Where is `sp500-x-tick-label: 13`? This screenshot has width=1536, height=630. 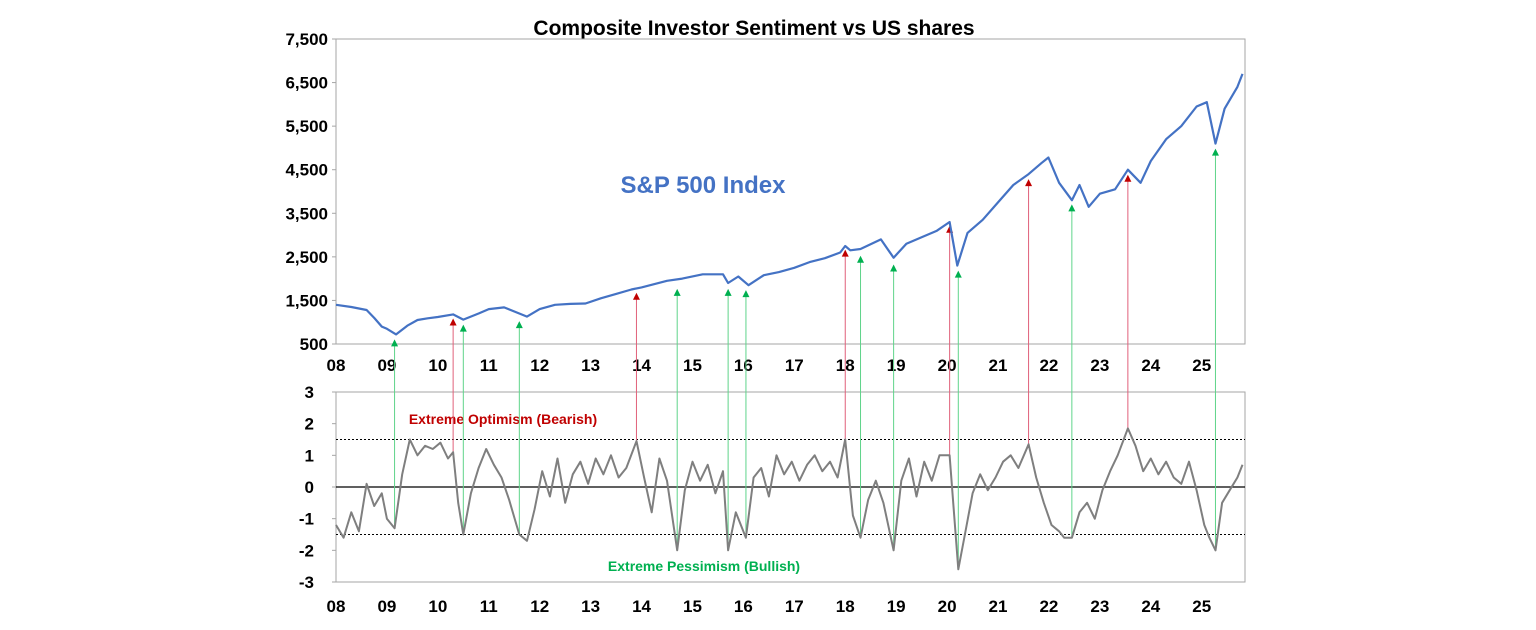 sp500-x-tick-label: 13 is located at coordinates (590, 365).